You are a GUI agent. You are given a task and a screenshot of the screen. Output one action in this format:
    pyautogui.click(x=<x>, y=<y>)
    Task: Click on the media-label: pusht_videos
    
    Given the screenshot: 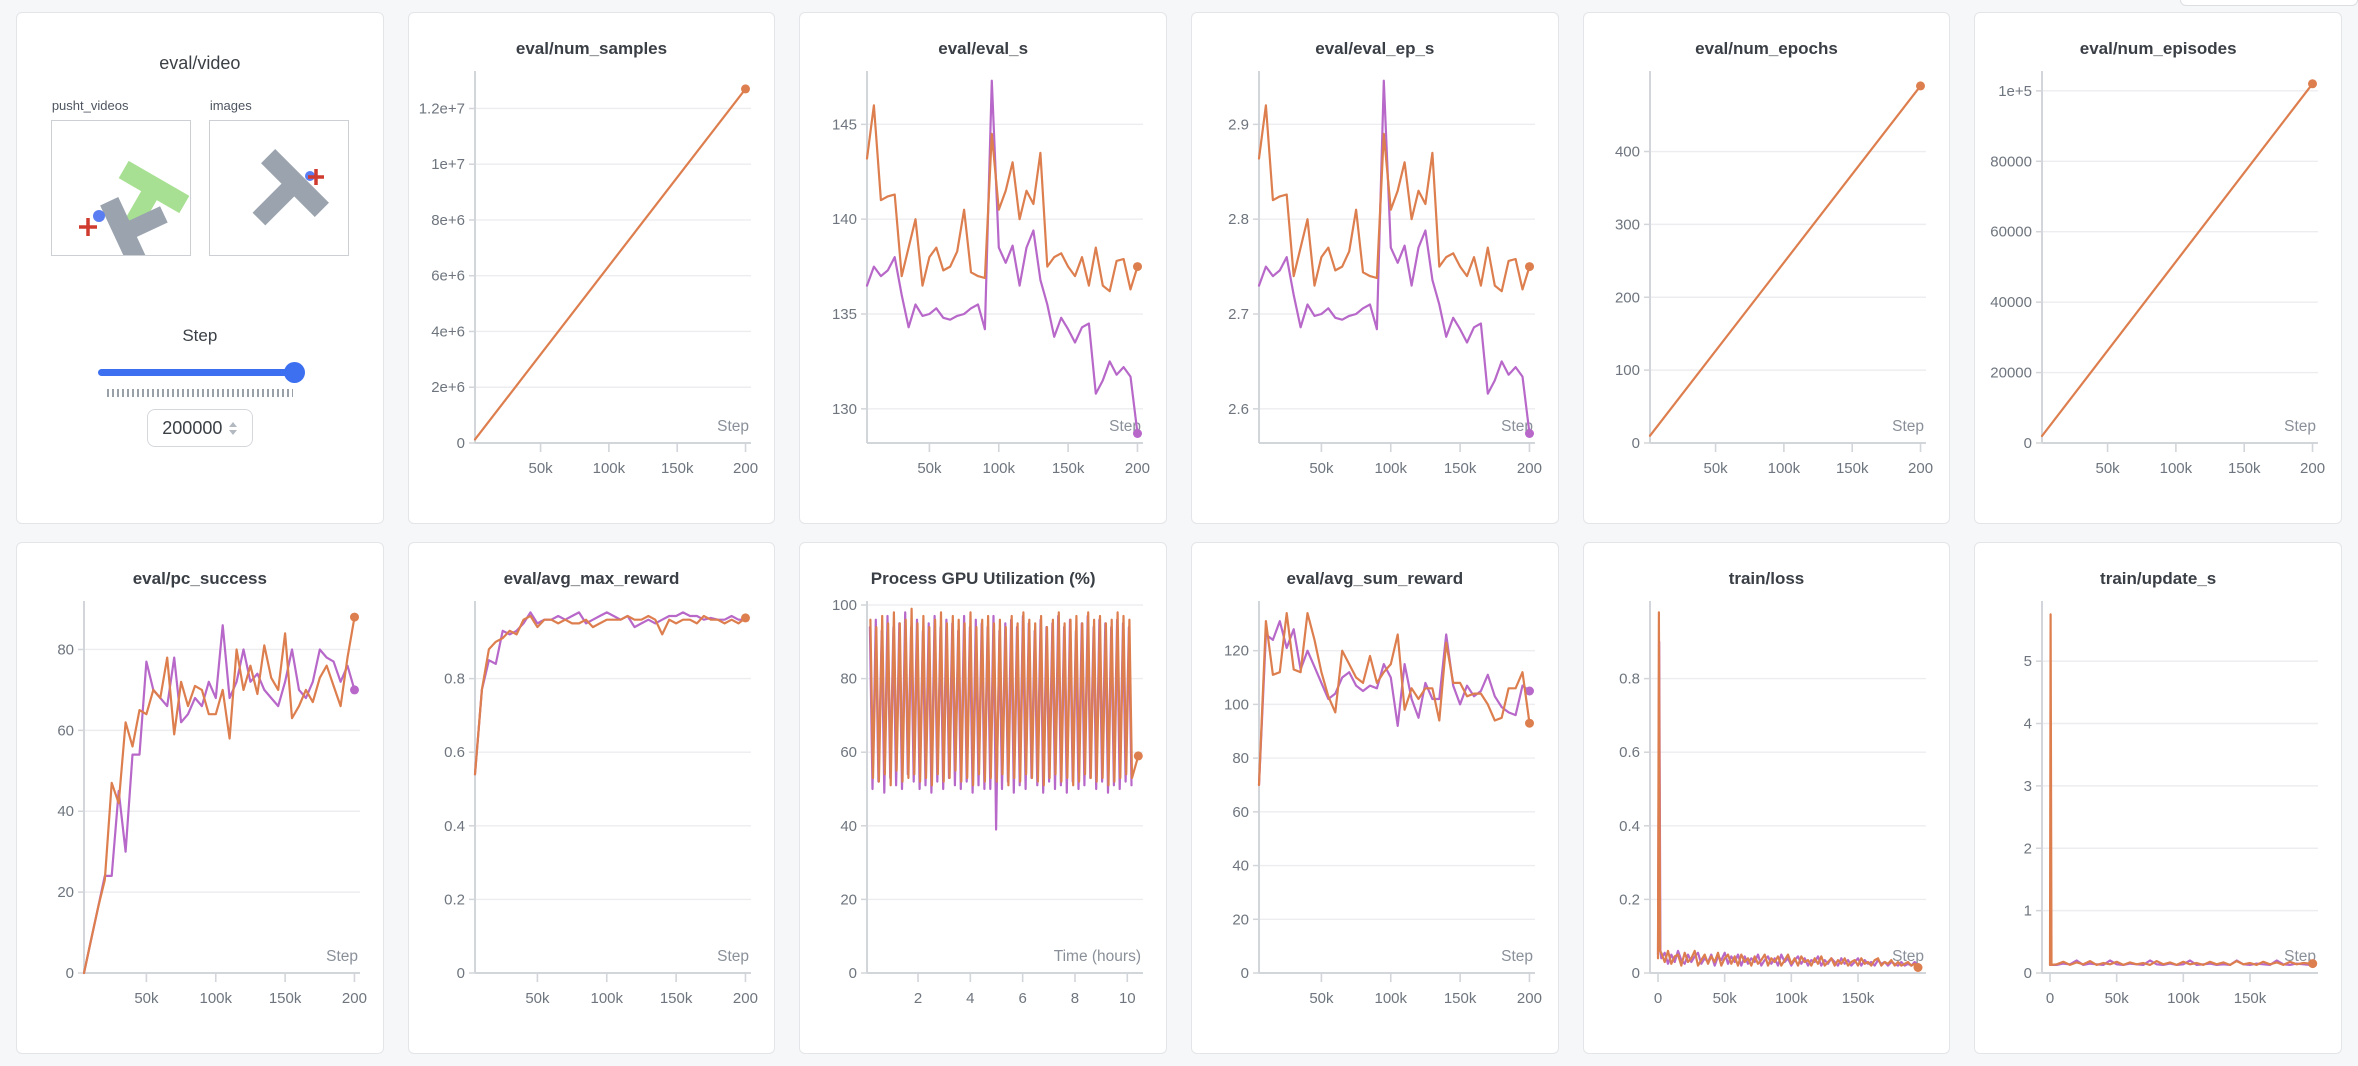 What is the action you would take?
    pyautogui.click(x=90, y=105)
    